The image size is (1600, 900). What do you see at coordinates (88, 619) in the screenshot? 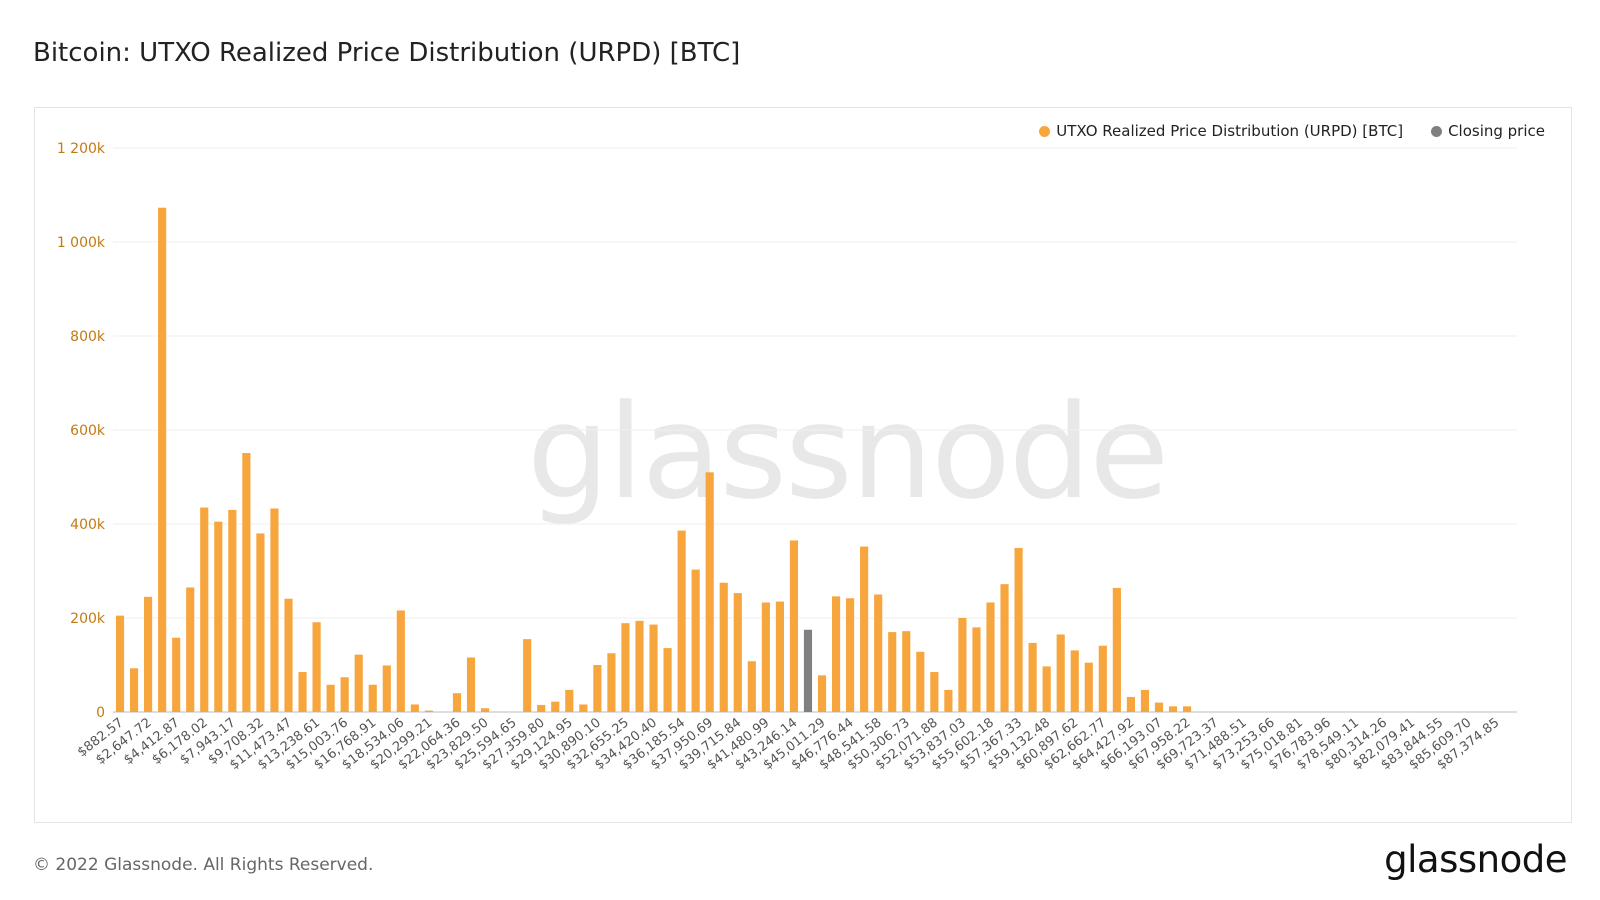
I see `y-tick-label: 200k` at bounding box center [88, 619].